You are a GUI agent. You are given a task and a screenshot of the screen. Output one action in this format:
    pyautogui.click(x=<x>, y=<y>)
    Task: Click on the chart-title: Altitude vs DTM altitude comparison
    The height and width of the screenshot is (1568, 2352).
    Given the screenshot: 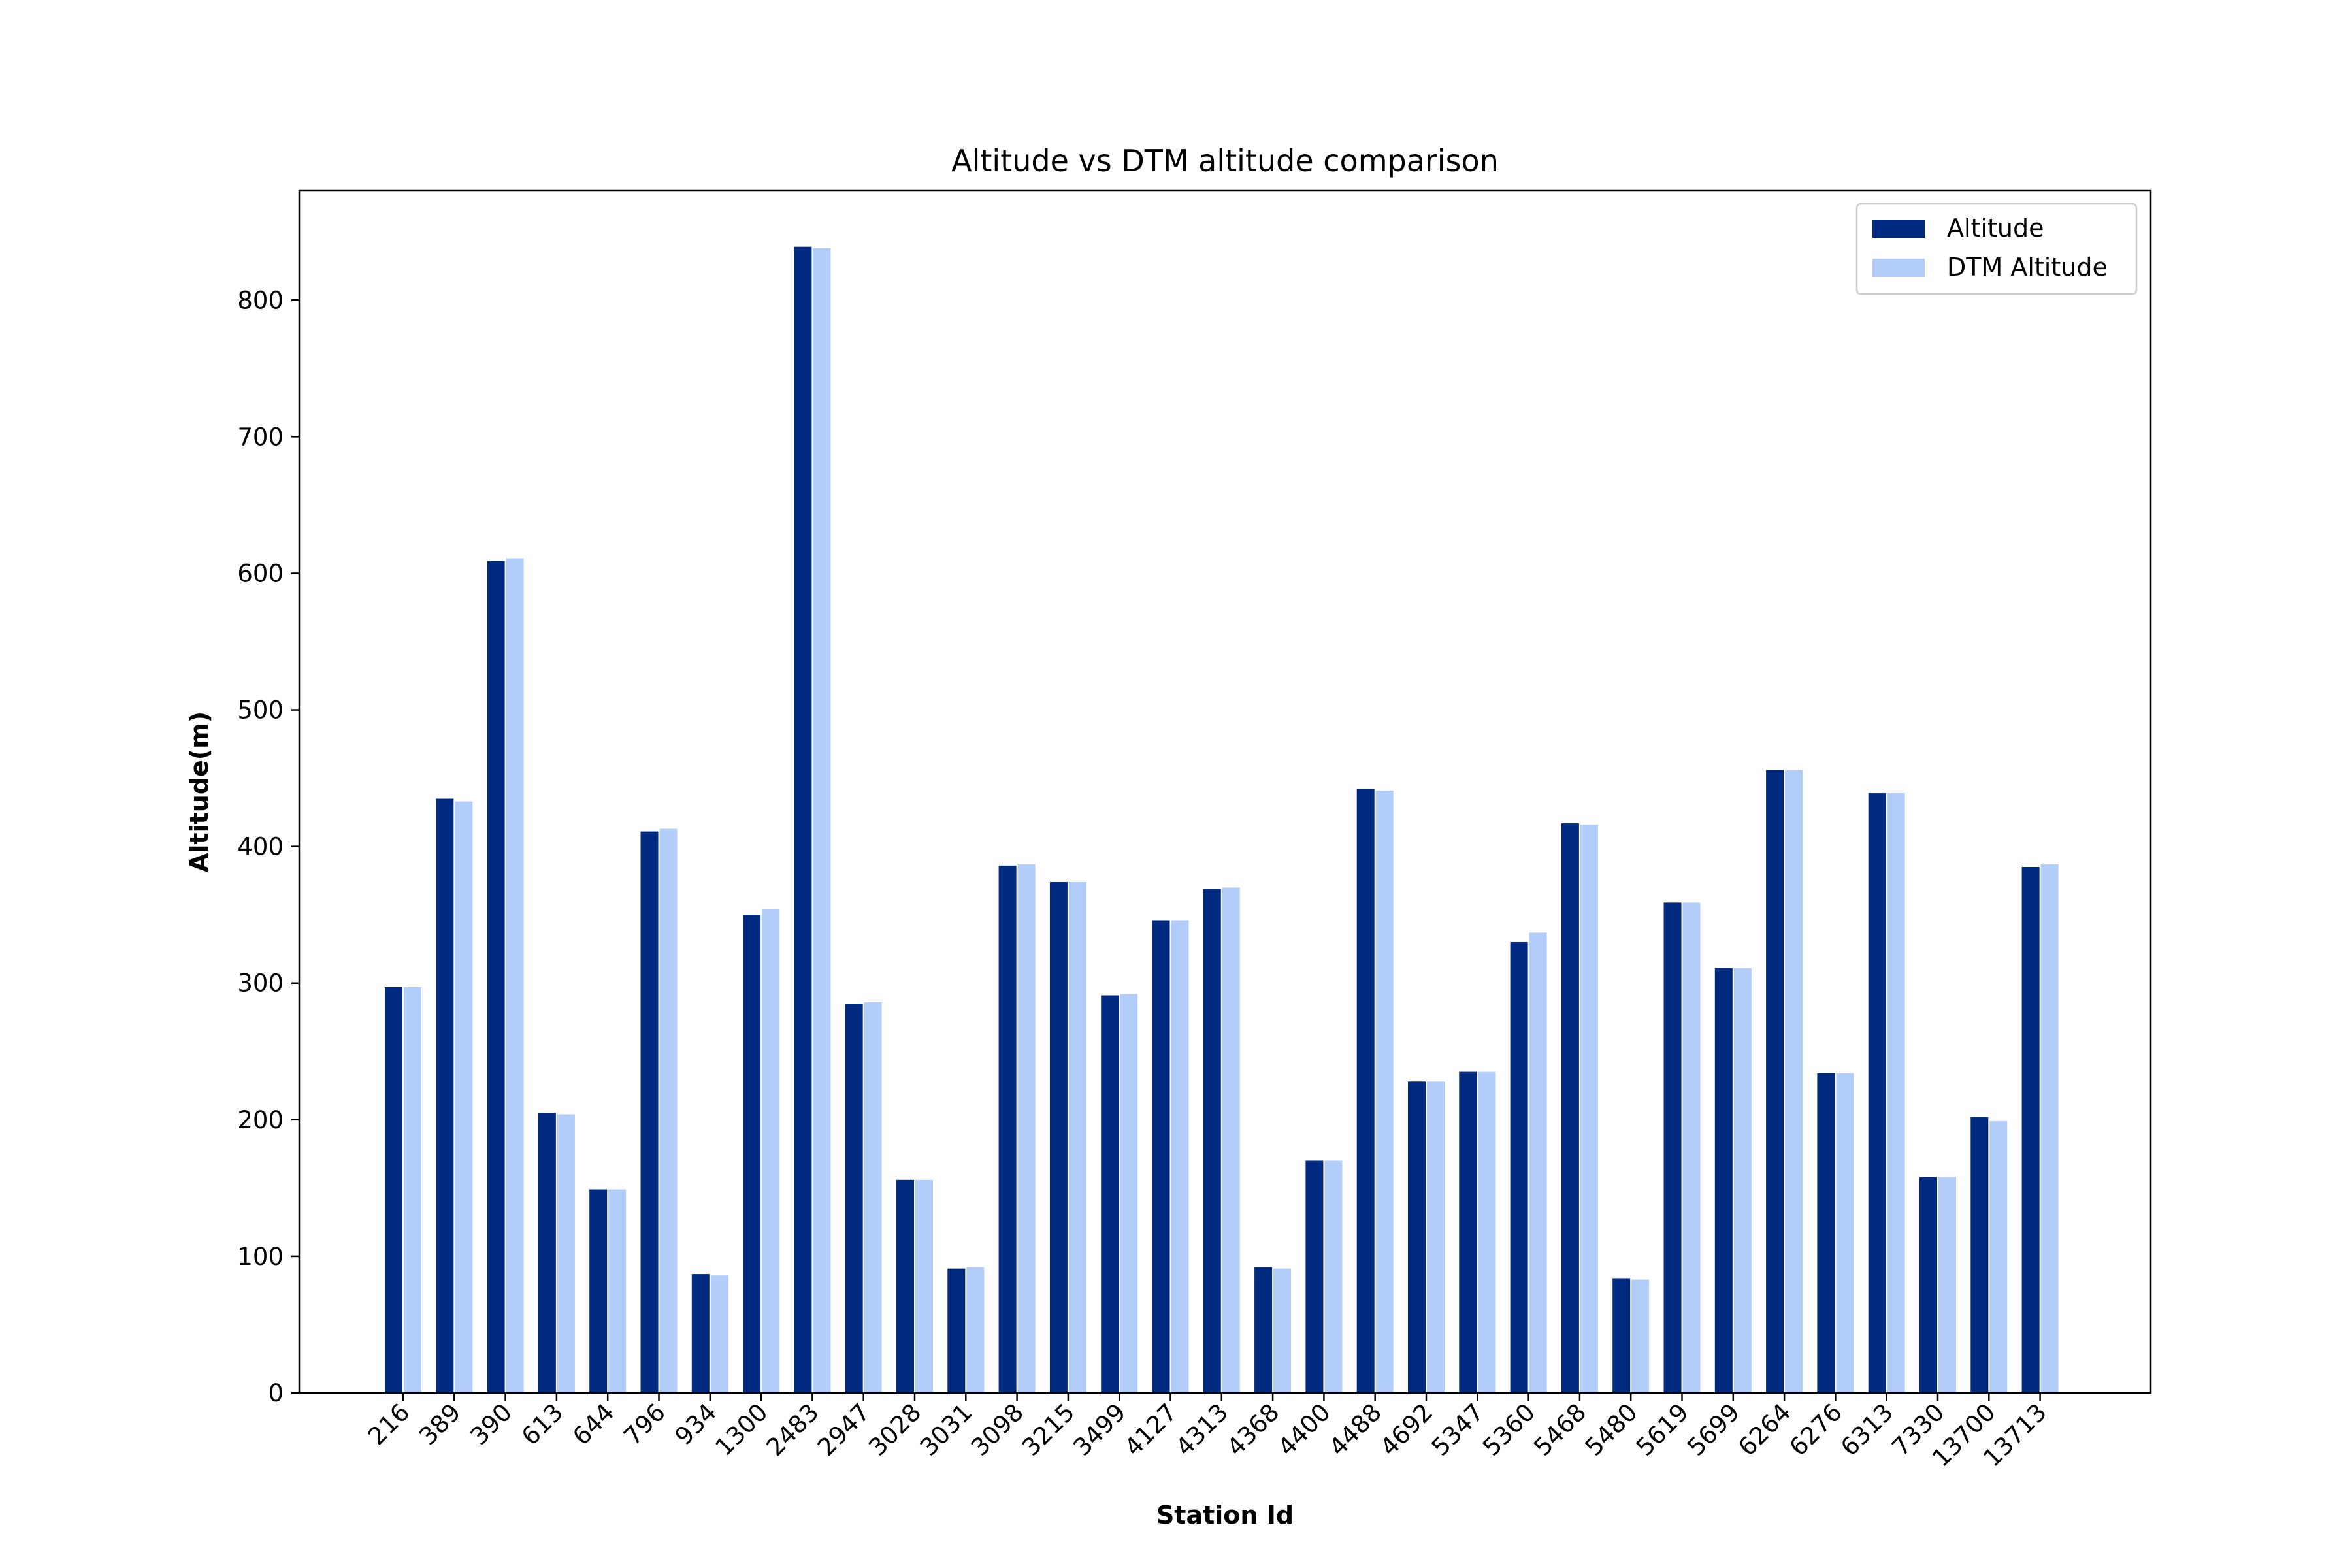 What is the action you would take?
    pyautogui.click(x=1225, y=160)
    